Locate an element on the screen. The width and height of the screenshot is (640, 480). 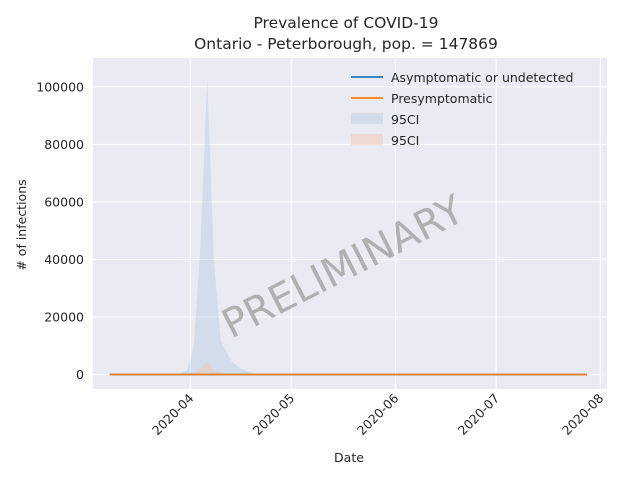
y-tick-label: 40000 is located at coordinates (64, 259).